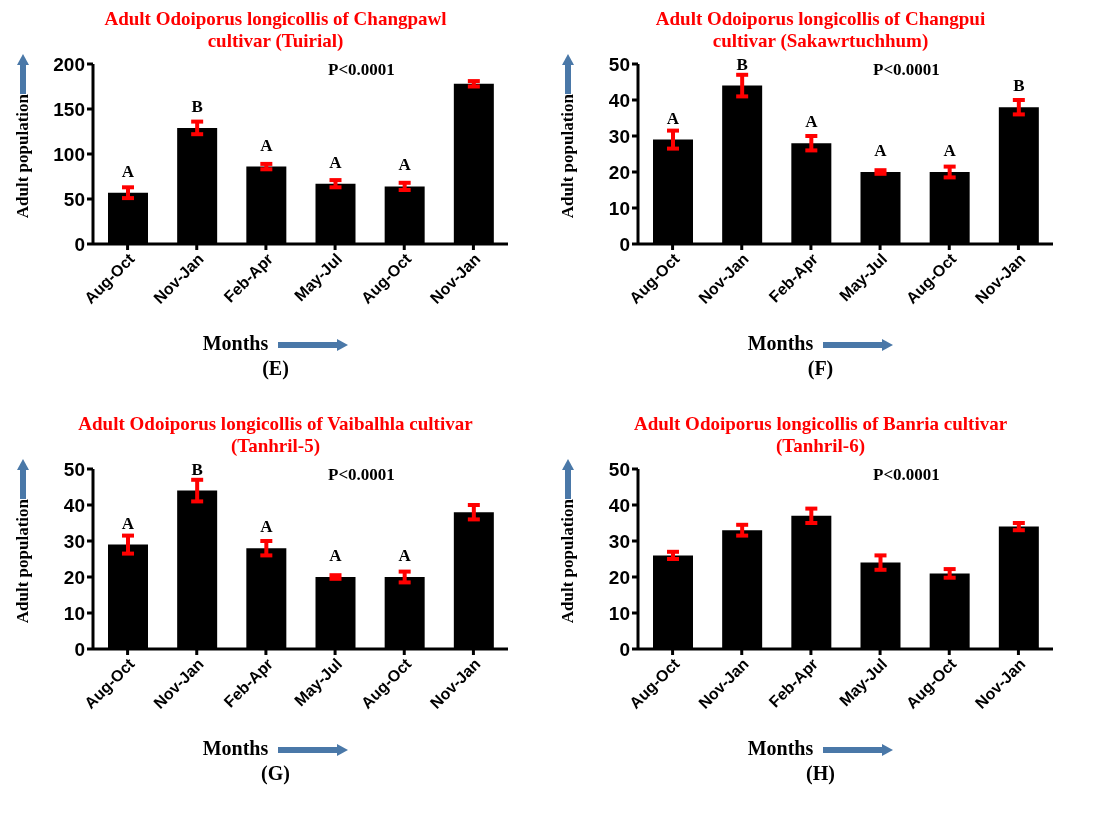  I want to click on chart-title: Adult Odoiporus longicollis of Banria cultivar (Tanhril-6), so click(820, 435).